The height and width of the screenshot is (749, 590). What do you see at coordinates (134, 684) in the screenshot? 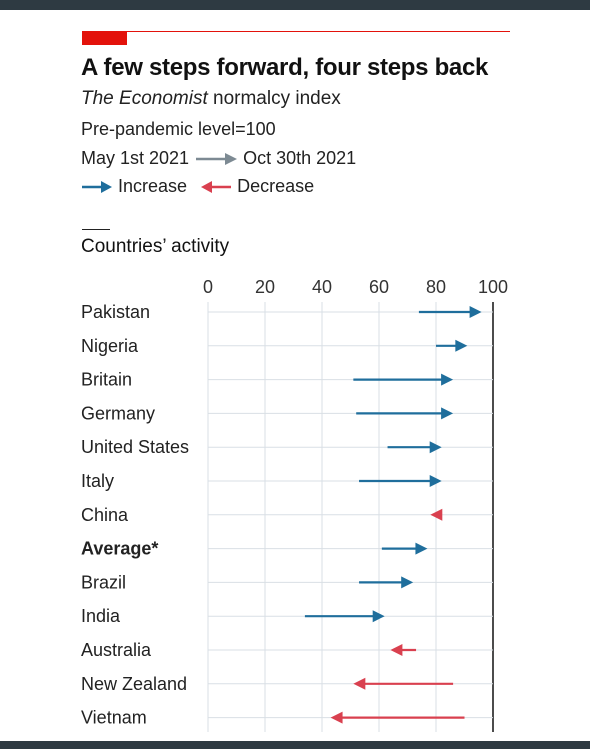
I see `country-label: New Zealand` at bounding box center [134, 684].